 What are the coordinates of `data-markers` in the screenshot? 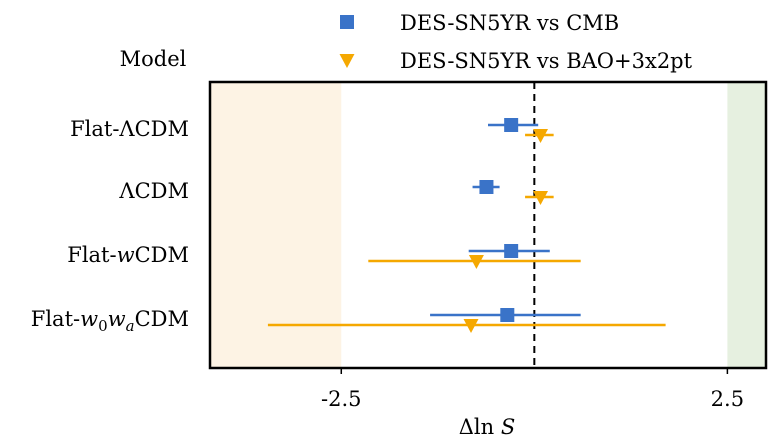 It's located at (506, 225).